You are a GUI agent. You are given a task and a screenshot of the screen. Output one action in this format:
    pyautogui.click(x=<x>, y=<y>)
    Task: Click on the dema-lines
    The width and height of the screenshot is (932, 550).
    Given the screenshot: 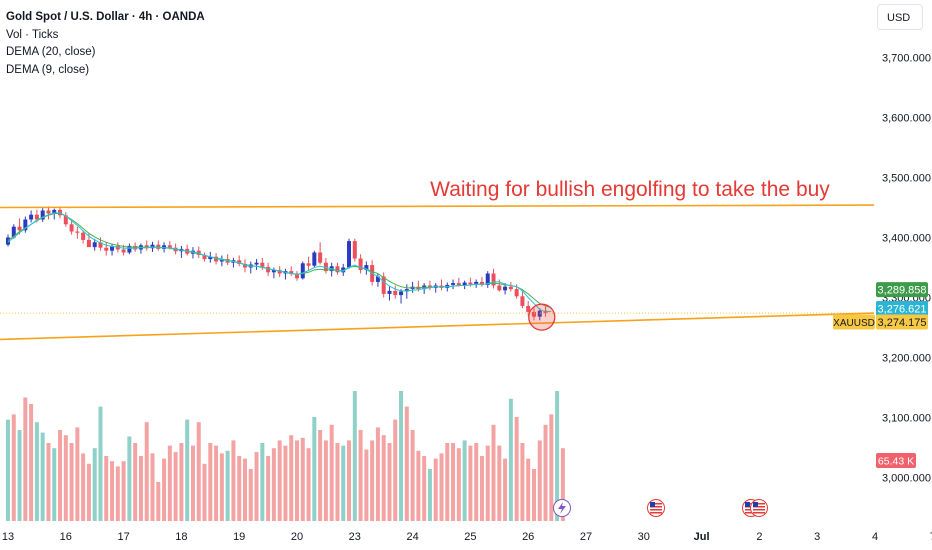 What is the action you would take?
    pyautogui.click(x=279, y=262)
    